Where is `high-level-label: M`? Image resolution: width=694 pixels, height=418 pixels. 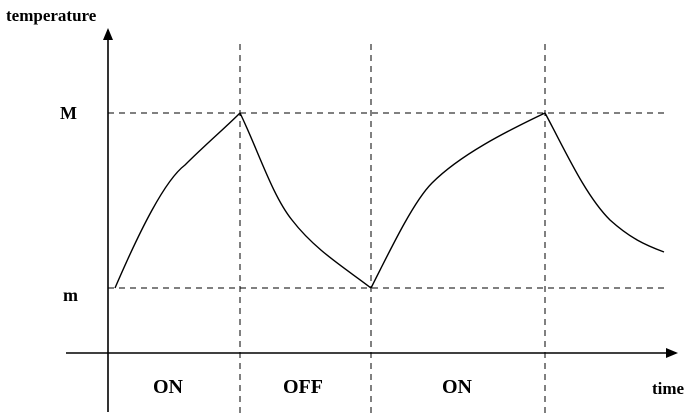
high-level-label: M is located at coordinates (68, 113).